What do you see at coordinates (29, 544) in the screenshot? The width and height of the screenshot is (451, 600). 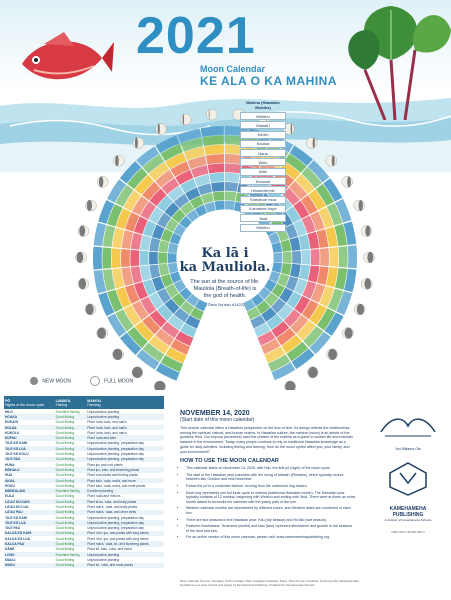 I see `night-name-cell: KALOA PAU` at bounding box center [29, 544].